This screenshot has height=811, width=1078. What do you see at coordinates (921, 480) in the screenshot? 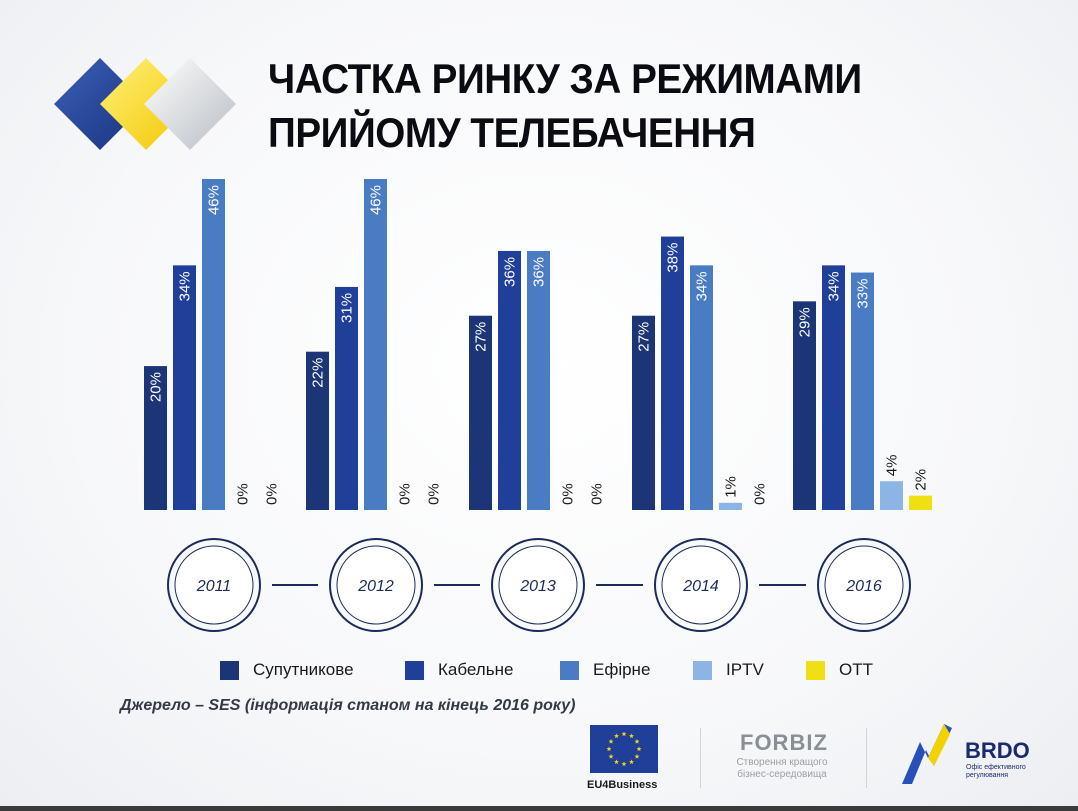
I see `bar-value-label: 2%` at bounding box center [921, 480].